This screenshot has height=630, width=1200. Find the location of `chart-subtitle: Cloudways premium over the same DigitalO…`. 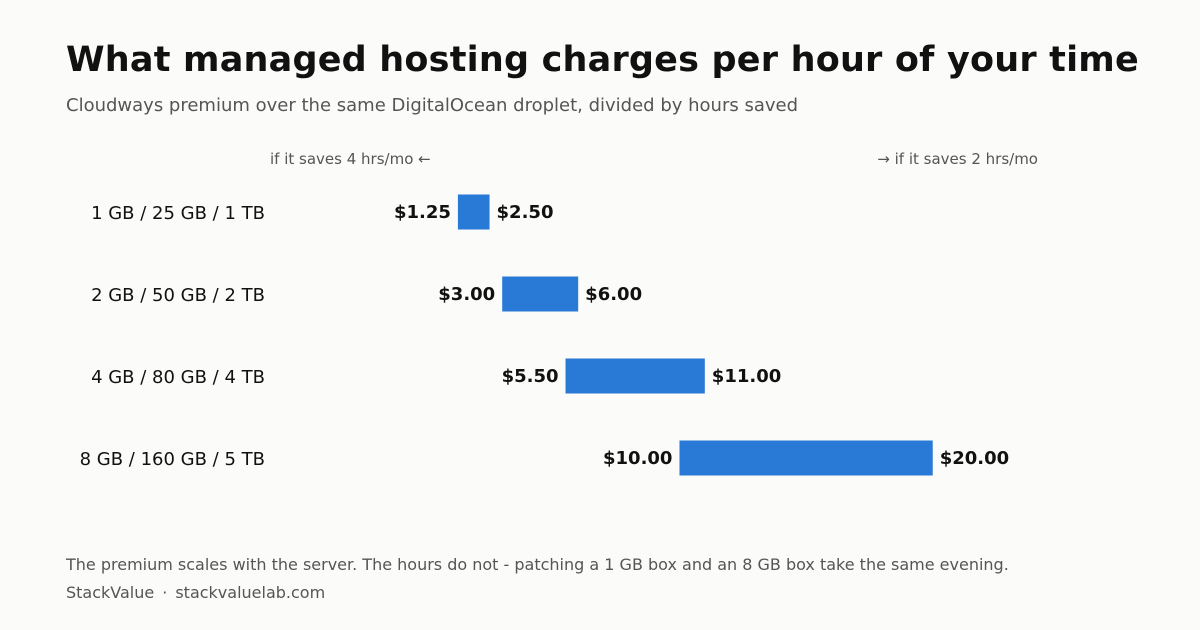

chart-subtitle: Cloudways premium over the same DigitalO… is located at coordinates (432, 105).